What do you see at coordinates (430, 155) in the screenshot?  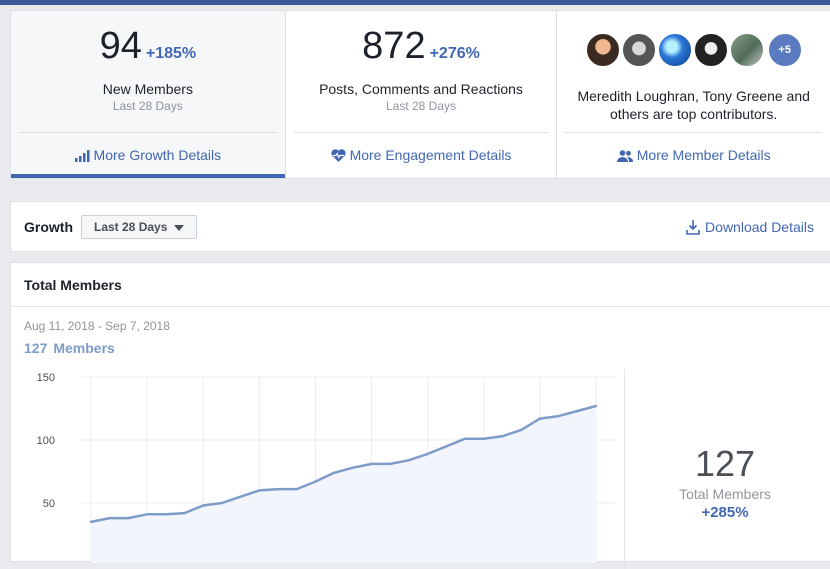 I see `more-engagement-details-label: More Engagement Details` at bounding box center [430, 155].